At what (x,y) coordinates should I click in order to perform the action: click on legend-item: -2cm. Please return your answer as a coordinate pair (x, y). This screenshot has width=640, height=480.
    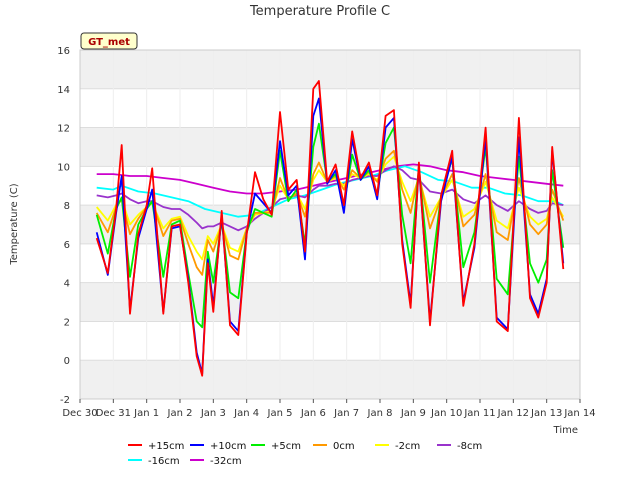
    Looking at the image, I should click on (397, 446).